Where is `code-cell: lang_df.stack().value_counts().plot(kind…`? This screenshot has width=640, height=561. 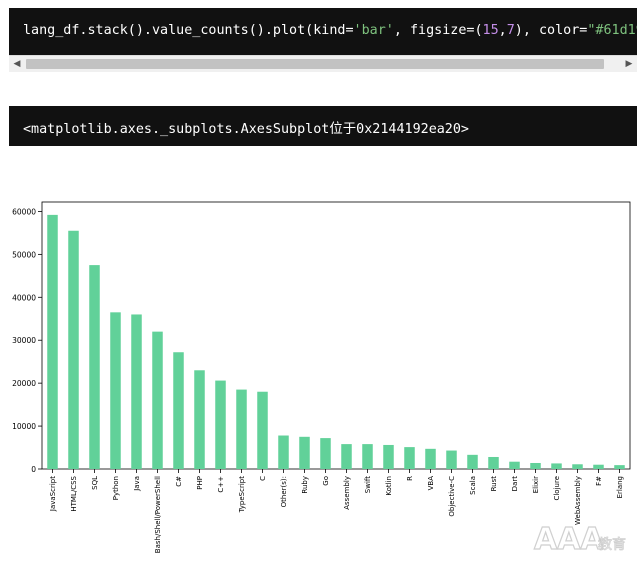
code-cell: lang_df.stack().value_counts().plot(kind… is located at coordinates (323, 31).